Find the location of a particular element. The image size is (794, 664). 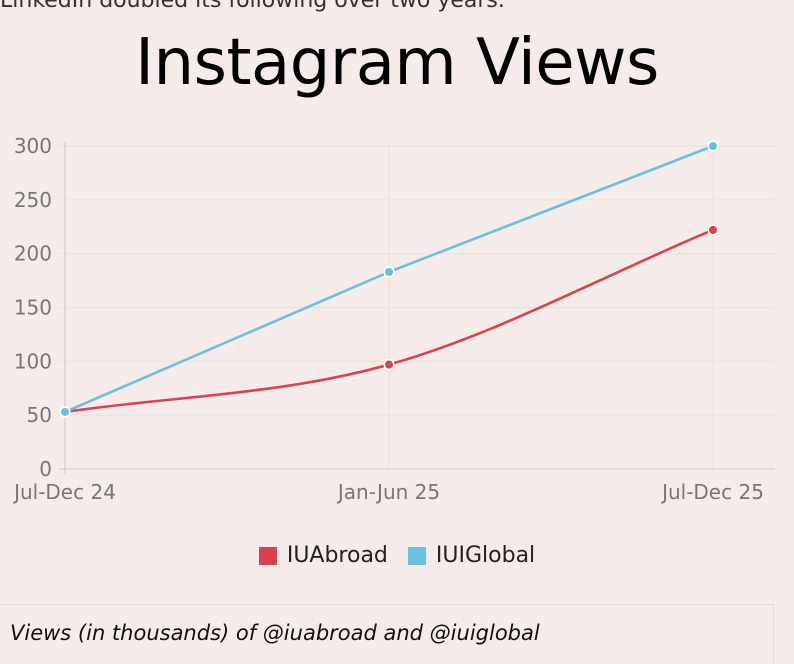

x-tick-label: Jan-Jun 25 is located at coordinates (388, 492).